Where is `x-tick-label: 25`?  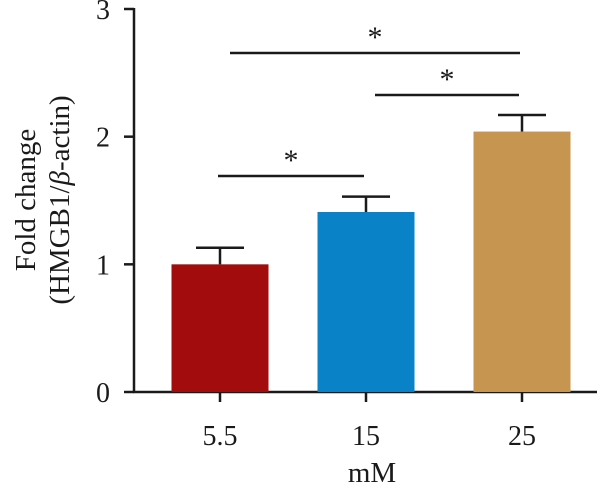
x-tick-label: 25 is located at coordinates (522, 436).